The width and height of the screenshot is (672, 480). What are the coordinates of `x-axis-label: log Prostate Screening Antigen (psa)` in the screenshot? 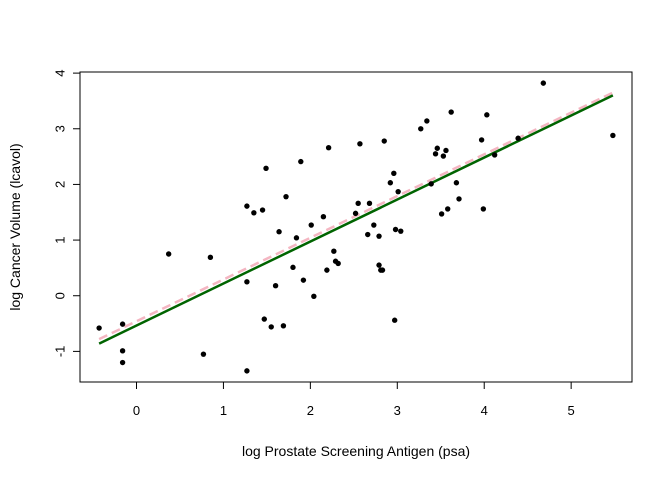 It's located at (356, 451).